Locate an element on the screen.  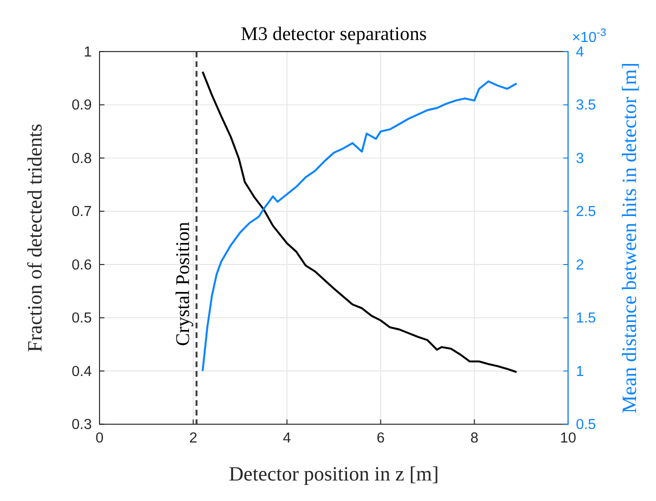
x-tick-label: 8 is located at coordinates (474, 438).